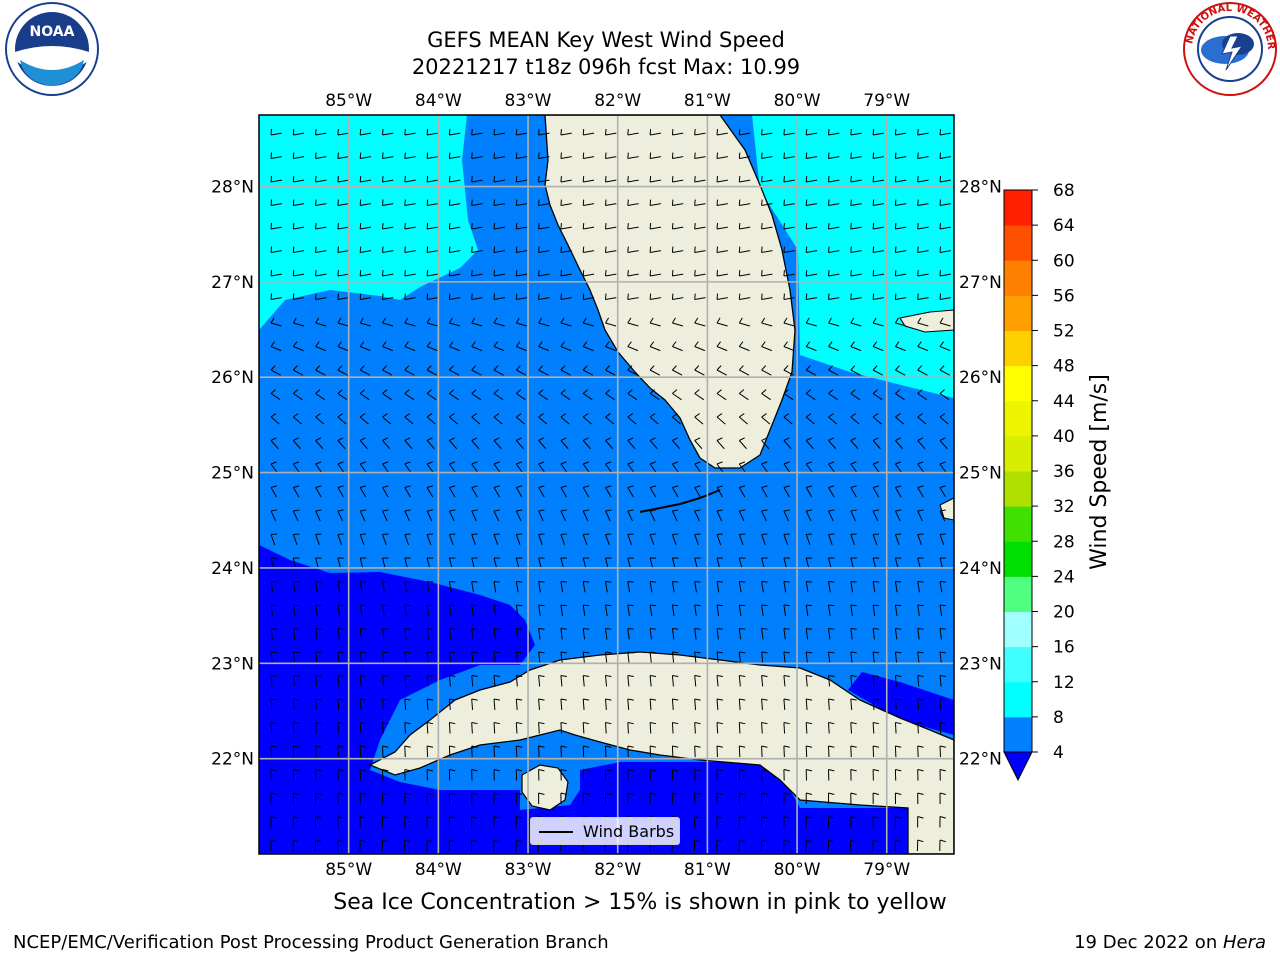 Image resolution: width=1280 pixels, height=960 pixels. Describe the element at coordinates (617, 101) in the screenshot. I see `lon-labels-top: 85°W 84°W 83°W 82°W 81°W 80°W 79°W` at that location.